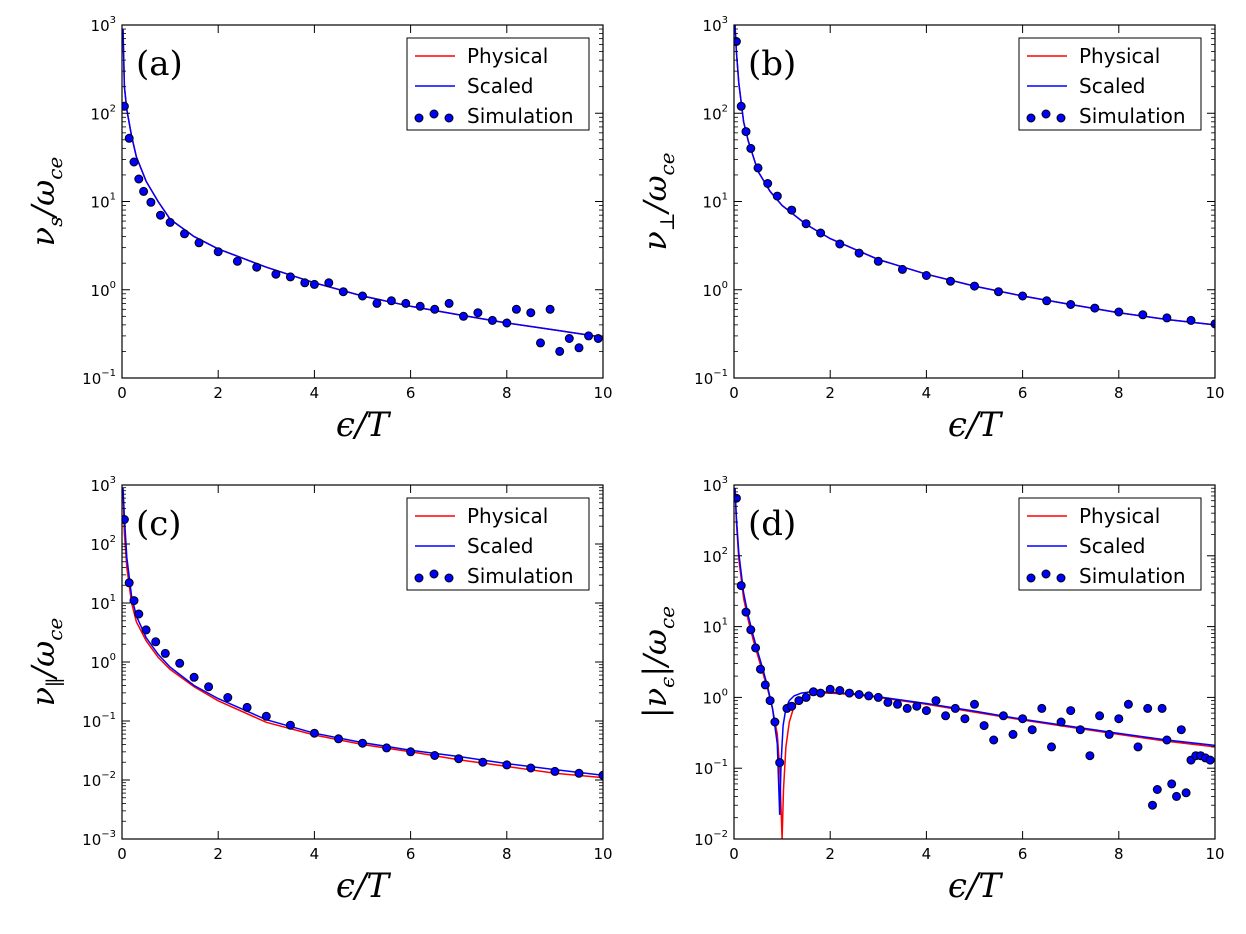 The image size is (1246, 934). I want to click on panel-label: (b), so click(772, 64).